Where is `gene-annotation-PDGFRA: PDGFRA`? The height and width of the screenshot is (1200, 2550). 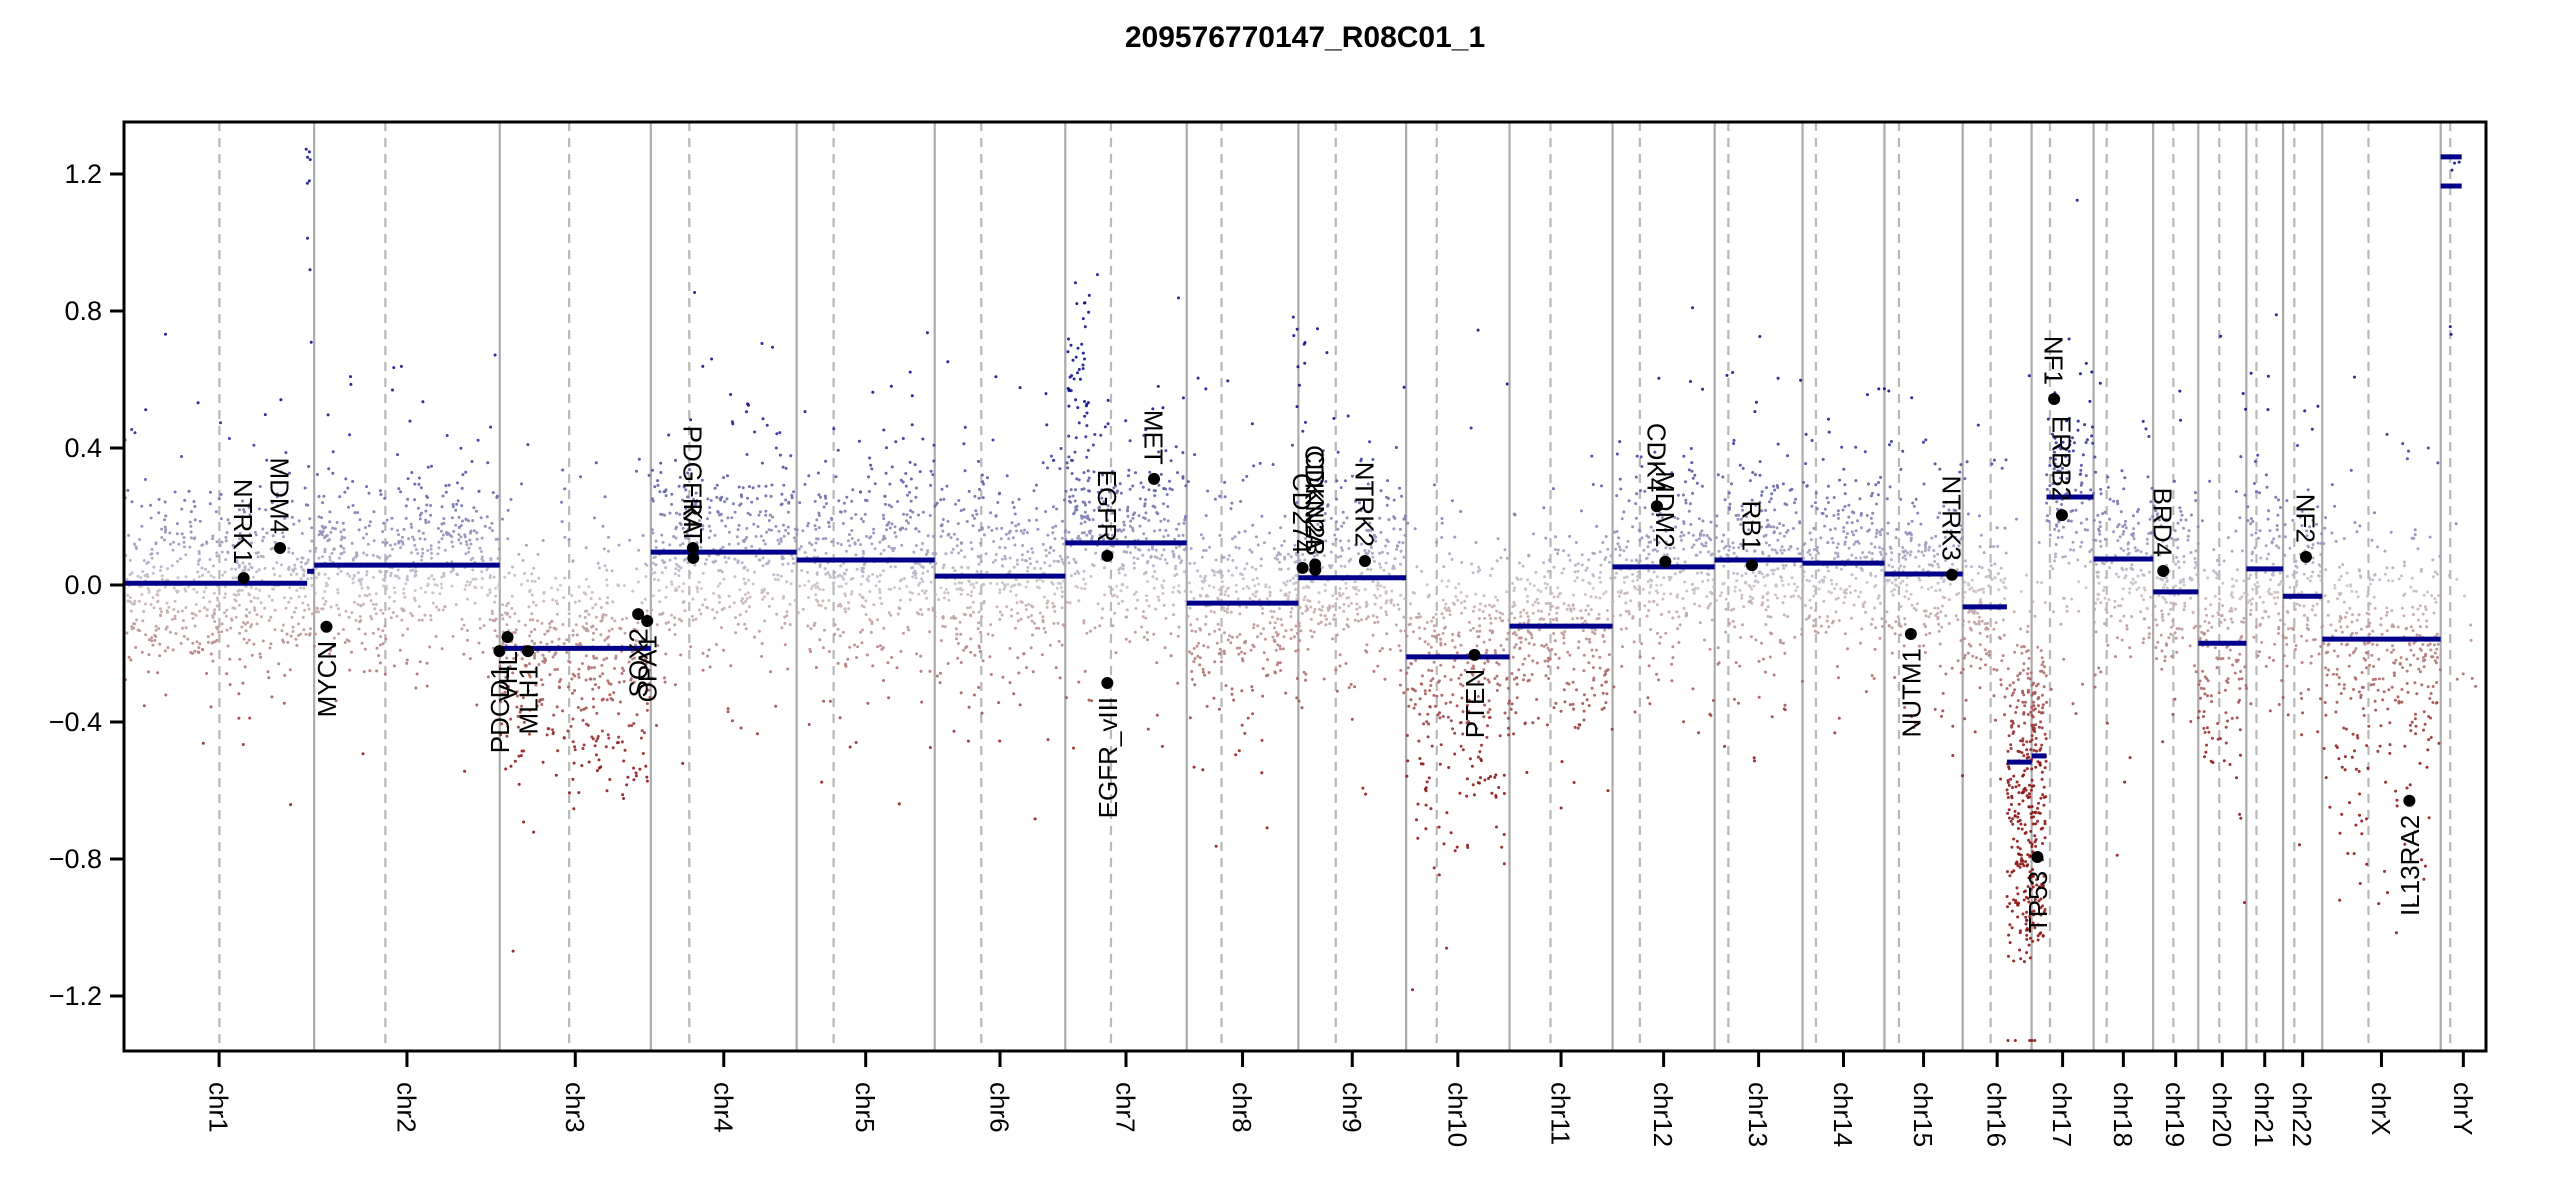 gene-annotation-PDGFRA: PDGFRA is located at coordinates (692, 490).